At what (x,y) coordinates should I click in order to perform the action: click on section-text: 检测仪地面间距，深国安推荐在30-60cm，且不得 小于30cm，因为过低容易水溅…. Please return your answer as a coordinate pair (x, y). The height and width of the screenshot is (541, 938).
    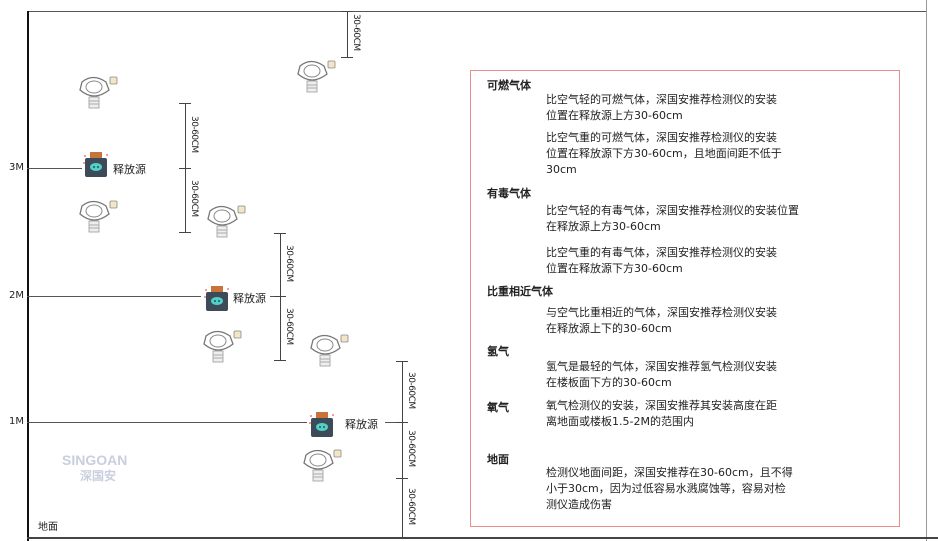
    Looking at the image, I should click on (718, 489).